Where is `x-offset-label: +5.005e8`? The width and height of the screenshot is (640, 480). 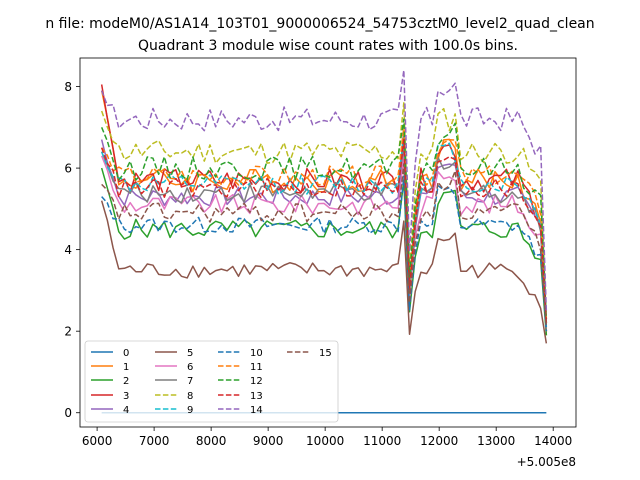 x-offset-label: +5.005e8 is located at coordinates (546, 462).